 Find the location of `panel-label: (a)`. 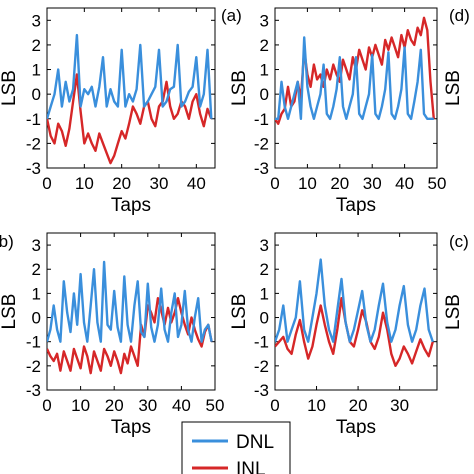

panel-label: (a) is located at coordinates (231, 15).